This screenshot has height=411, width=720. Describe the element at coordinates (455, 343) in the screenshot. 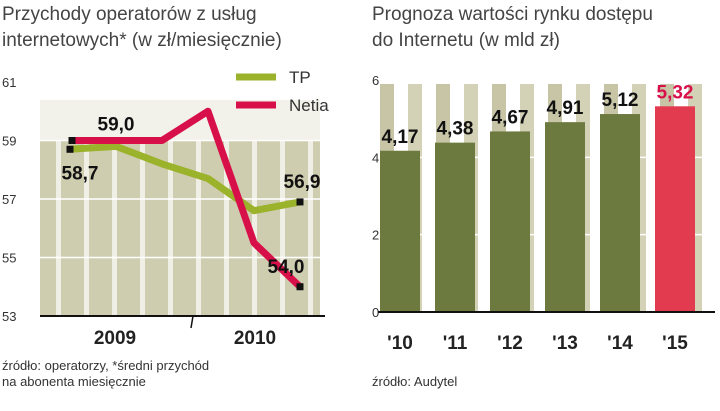

I see `x-tick-label: '11` at that location.